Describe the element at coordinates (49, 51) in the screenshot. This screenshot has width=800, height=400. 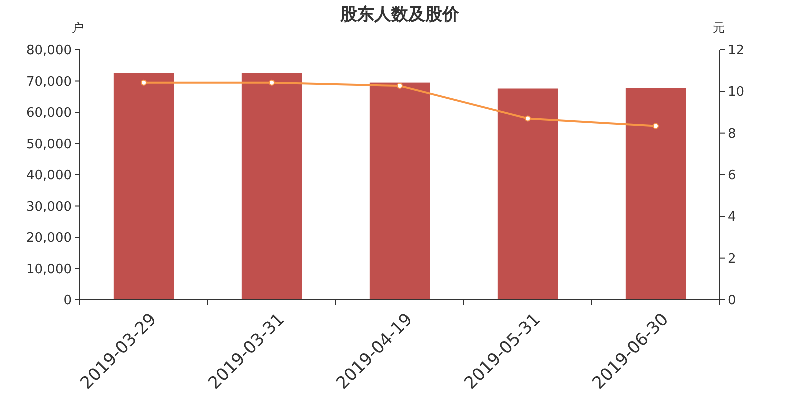
I see `y-tick-label: 80,000` at that location.